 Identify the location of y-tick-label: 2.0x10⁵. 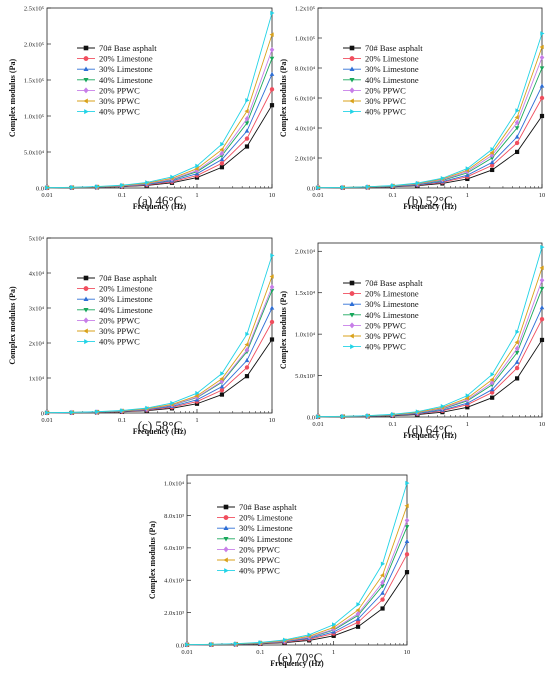
(34, 44).